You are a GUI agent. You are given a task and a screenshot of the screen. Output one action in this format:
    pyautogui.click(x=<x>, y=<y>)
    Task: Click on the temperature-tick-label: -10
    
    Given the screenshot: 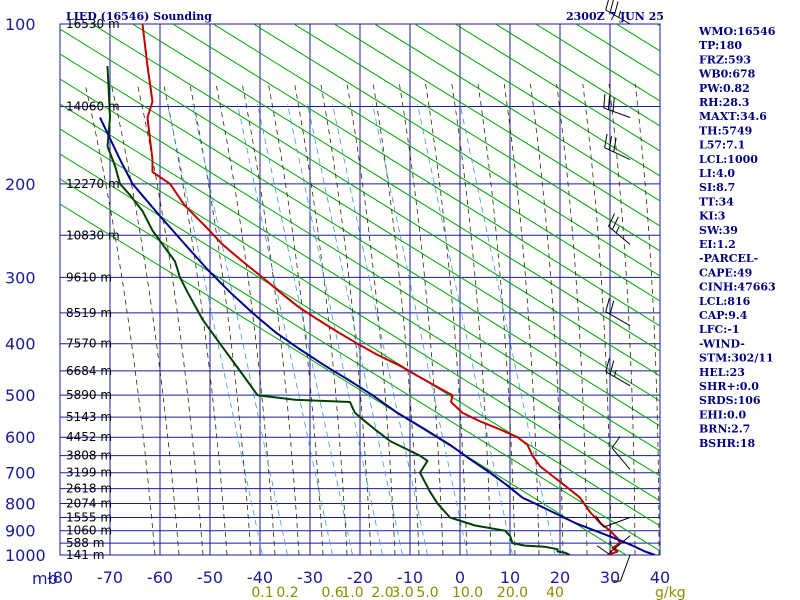 What is the action you would take?
    pyautogui.click(x=410, y=577)
    